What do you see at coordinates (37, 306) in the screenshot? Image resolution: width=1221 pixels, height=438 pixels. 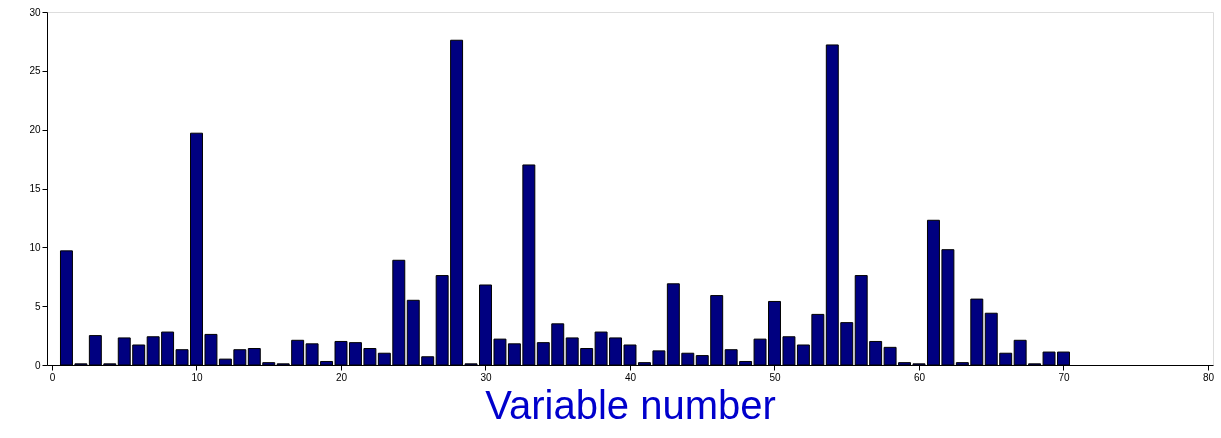 I see `y-tick-label: 5` at bounding box center [37, 306].